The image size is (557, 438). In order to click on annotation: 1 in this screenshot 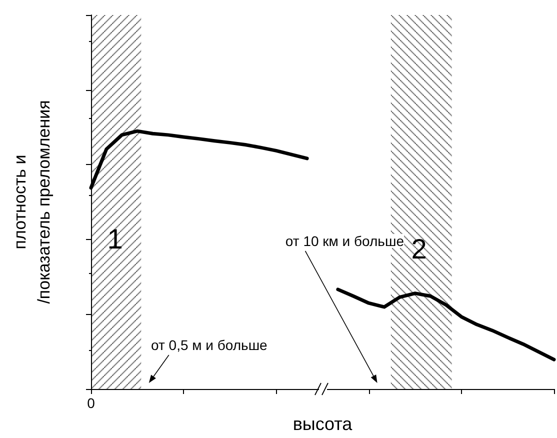, I will do `click(115, 239)`.